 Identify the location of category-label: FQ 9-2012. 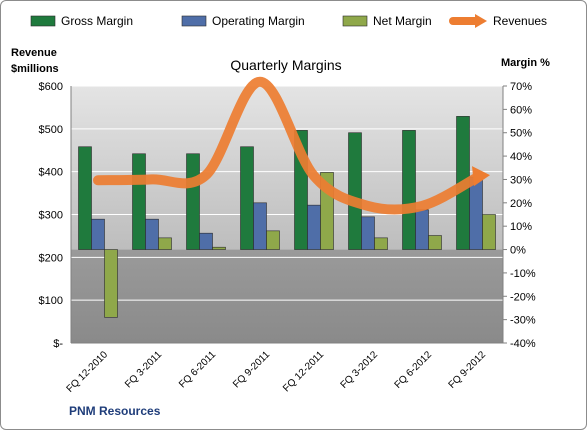
(468, 370).